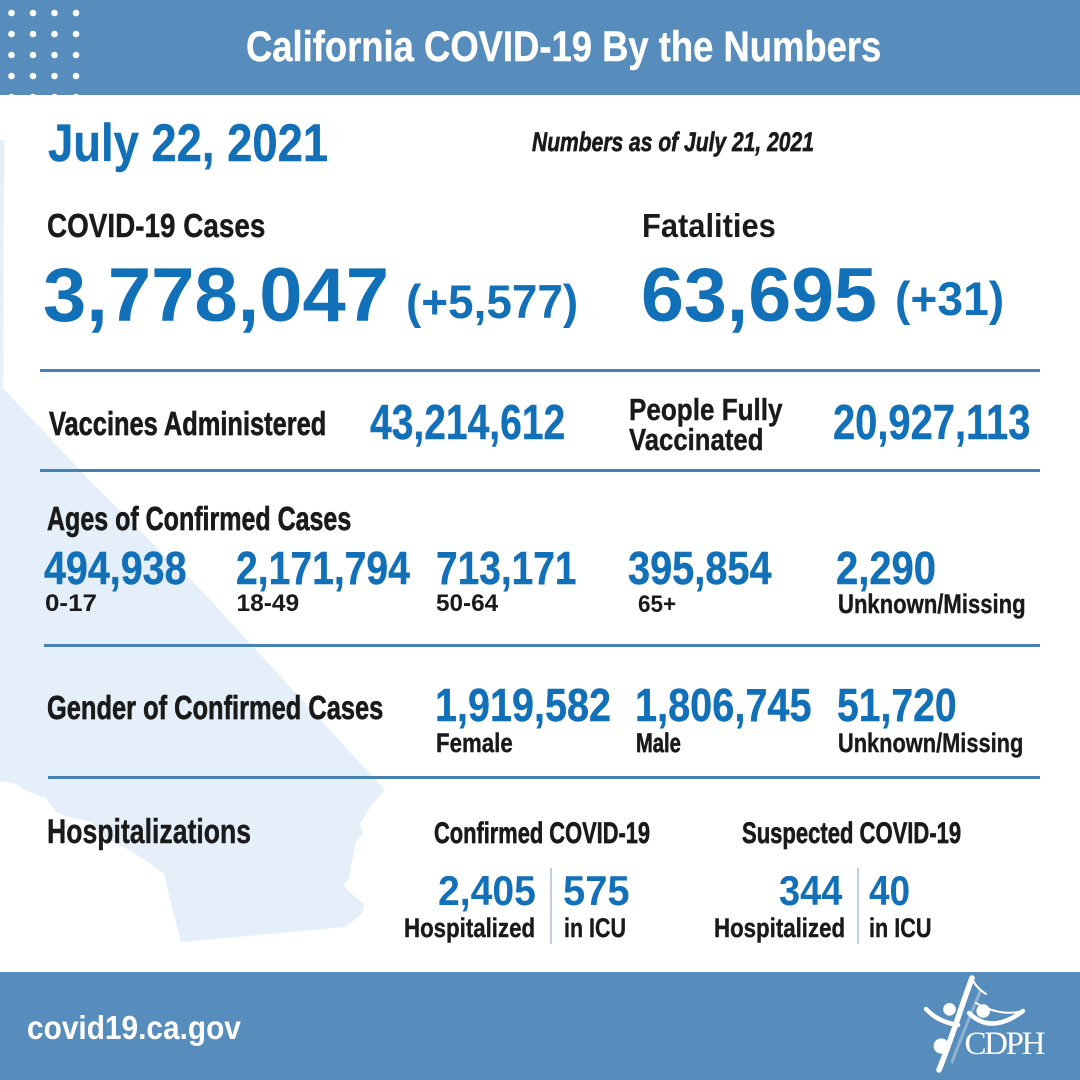 This screenshot has height=1080, width=1080. What do you see at coordinates (1005, 1044) in the screenshot?
I see `svg-text: CDPH` at bounding box center [1005, 1044].